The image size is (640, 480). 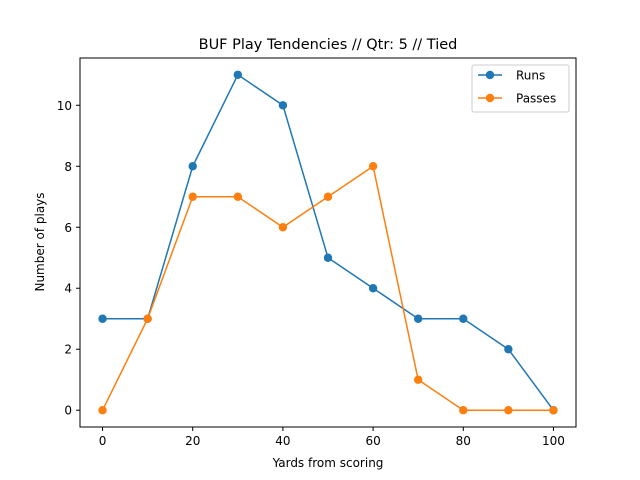 What do you see at coordinates (372, 441) in the screenshot?
I see `x-tick-label: 60` at bounding box center [372, 441].